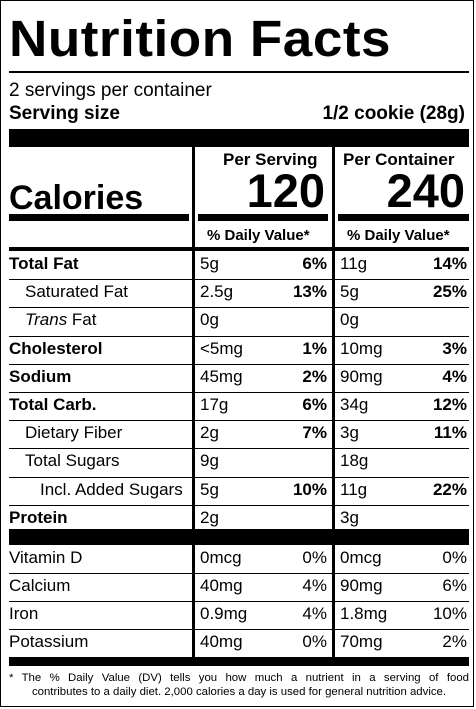  What do you see at coordinates (110, 90) in the screenshot?
I see `servings-per-container: 2 servings per container` at bounding box center [110, 90].